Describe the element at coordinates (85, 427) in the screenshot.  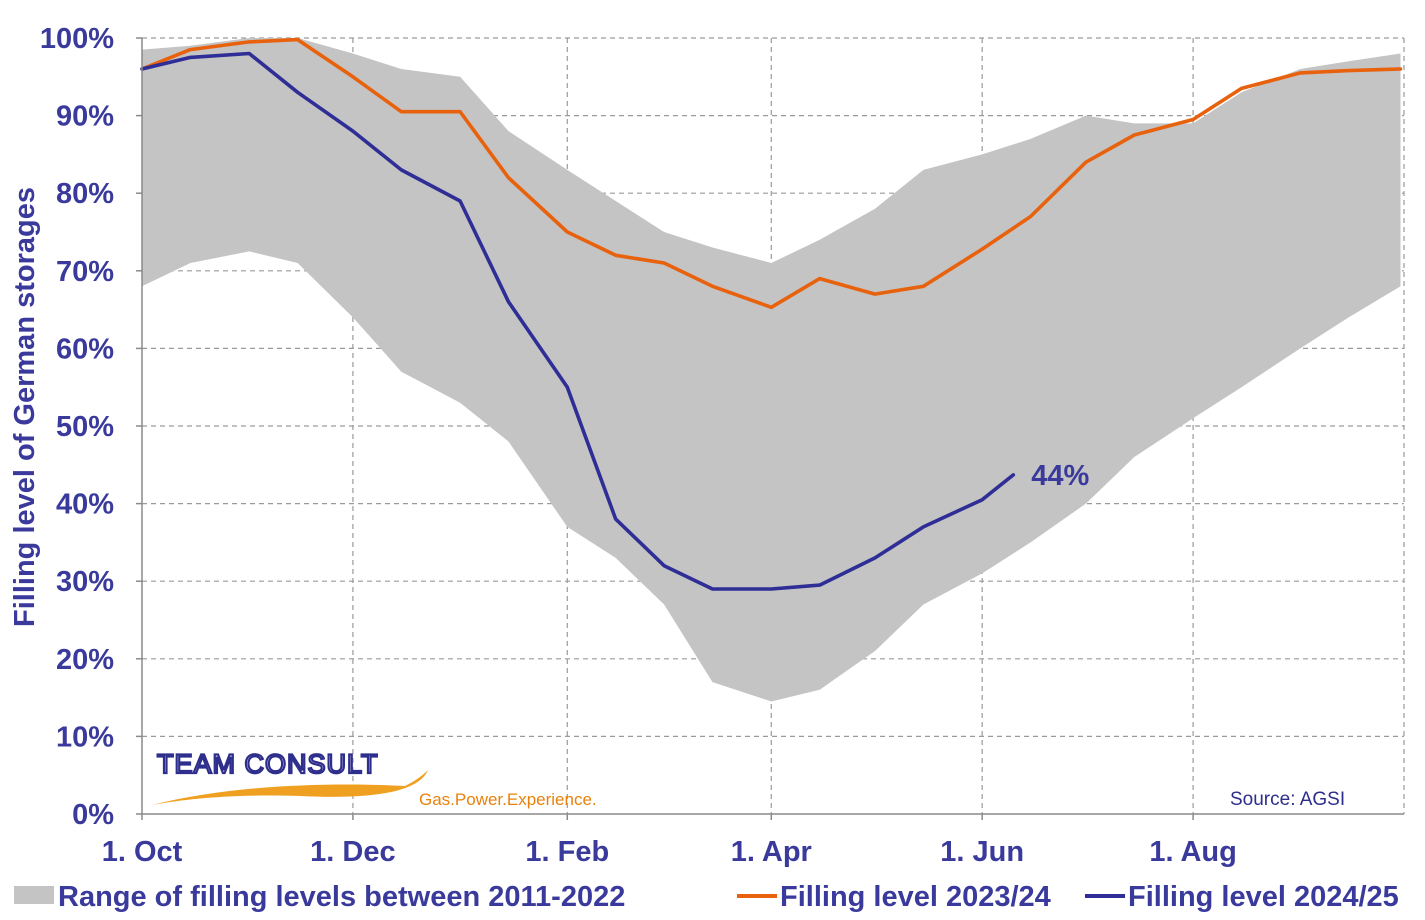
I see `y-tick-label: 50%` at that location.